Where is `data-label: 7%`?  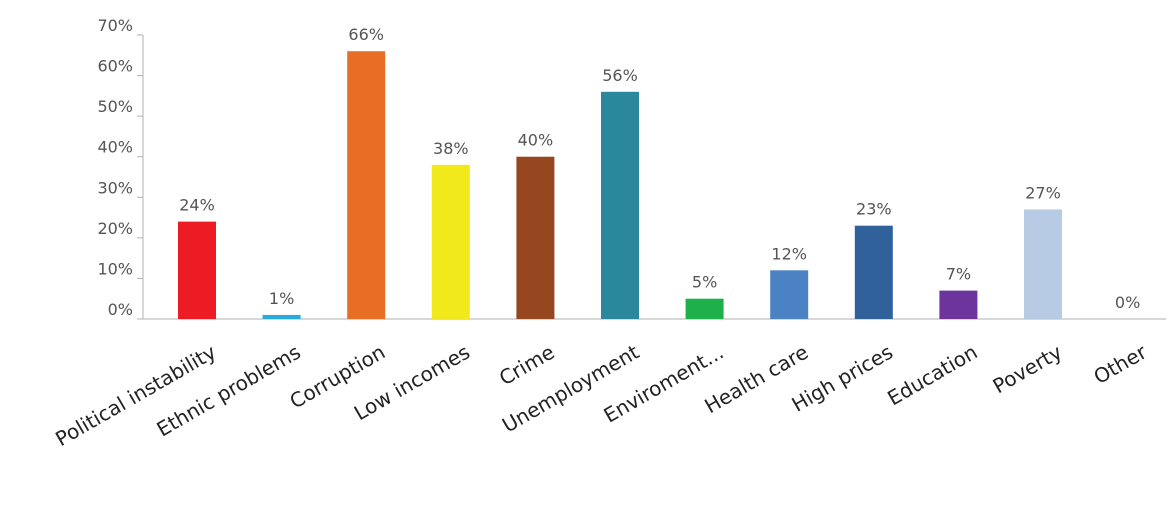 data-label: 7% is located at coordinates (958, 274).